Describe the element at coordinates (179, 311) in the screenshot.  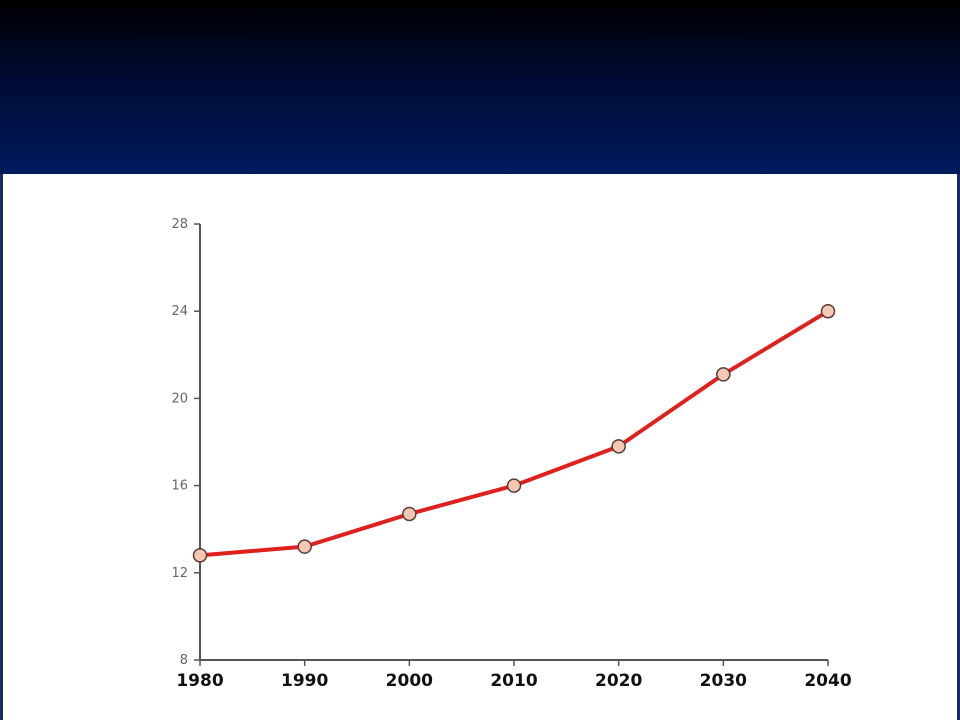
I see `y-tick-label: 24` at that location.